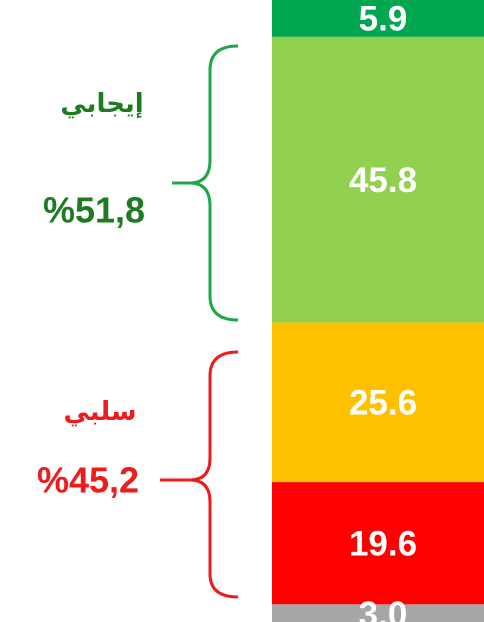 The image size is (484, 622). What do you see at coordinates (383, 543) in the screenshot?
I see `value-label: 19.6` at bounding box center [383, 543].